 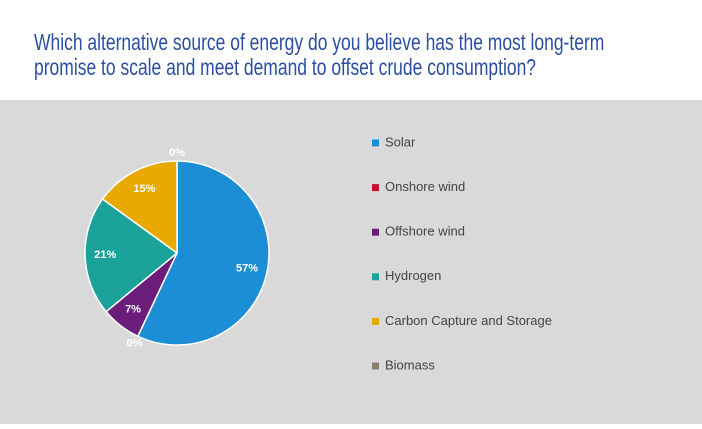 What do you see at coordinates (425, 186) in the screenshot?
I see `legend-label: Onshore wind` at bounding box center [425, 186].